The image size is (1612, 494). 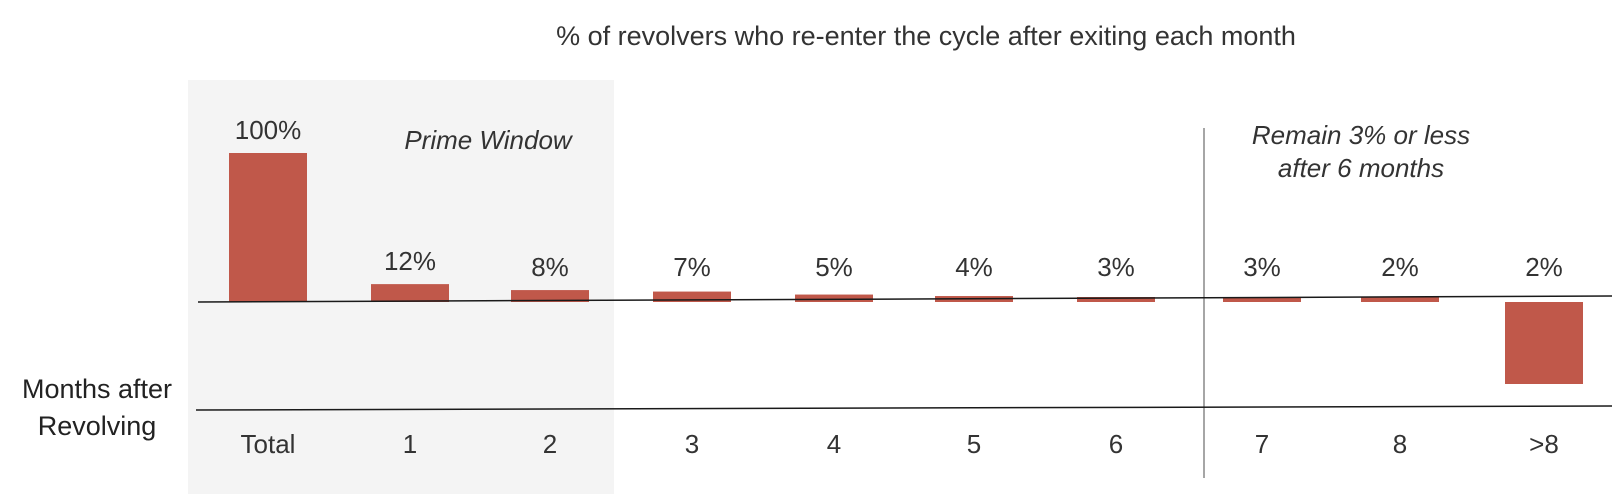 I want to click on x-tick-label-6: 5, so click(x=974, y=444).